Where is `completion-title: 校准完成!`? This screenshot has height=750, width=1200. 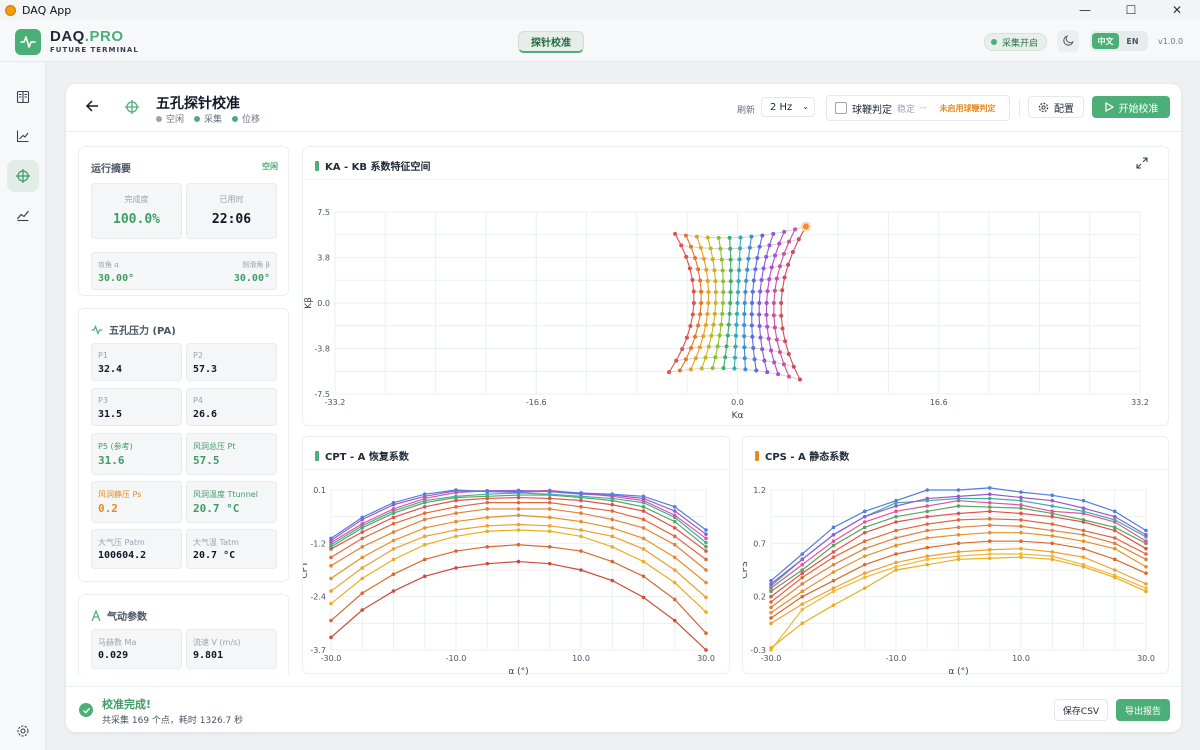
completion-title: 校准完成! is located at coordinates (127, 704).